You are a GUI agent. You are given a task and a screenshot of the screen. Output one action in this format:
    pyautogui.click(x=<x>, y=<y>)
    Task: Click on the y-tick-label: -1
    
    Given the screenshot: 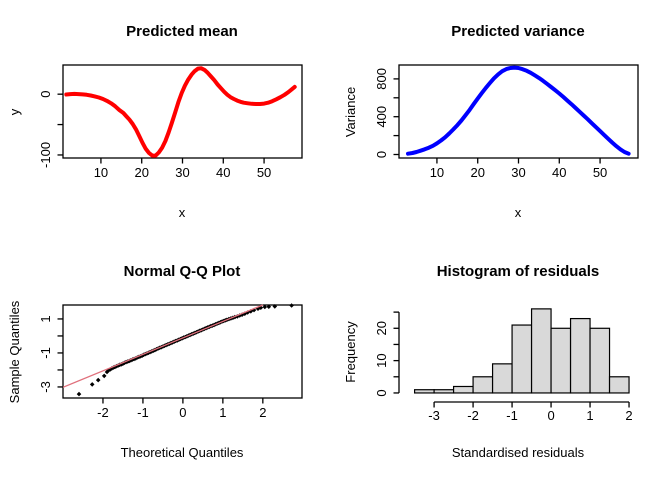 What is the action you would take?
    pyautogui.click(x=45, y=353)
    